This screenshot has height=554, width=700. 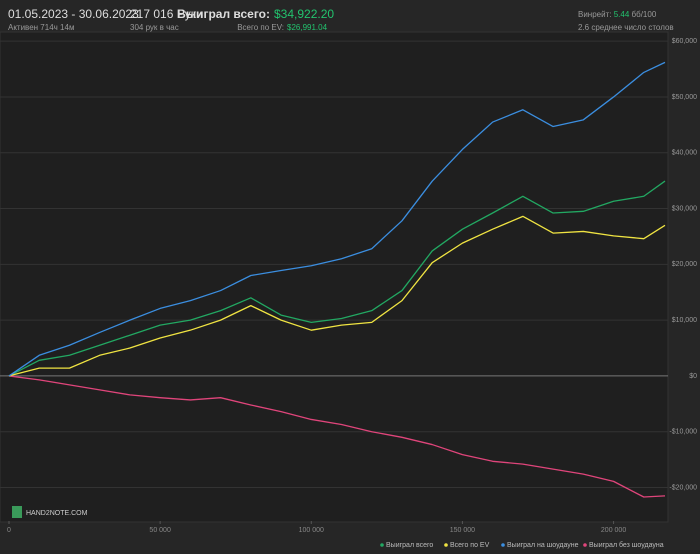 I want to click on logo: HAND2NOTE.COM, so click(x=57, y=513).